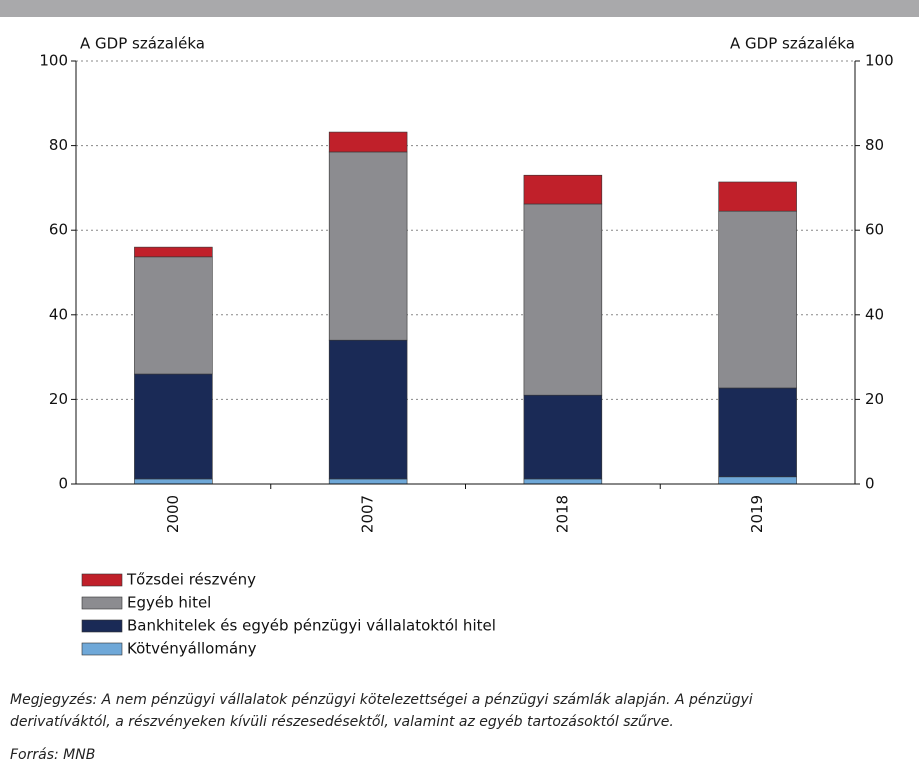 Image resolution: width=919 pixels, height=770 pixels. I want to click on y2-tick-label: 80, so click(874, 145).